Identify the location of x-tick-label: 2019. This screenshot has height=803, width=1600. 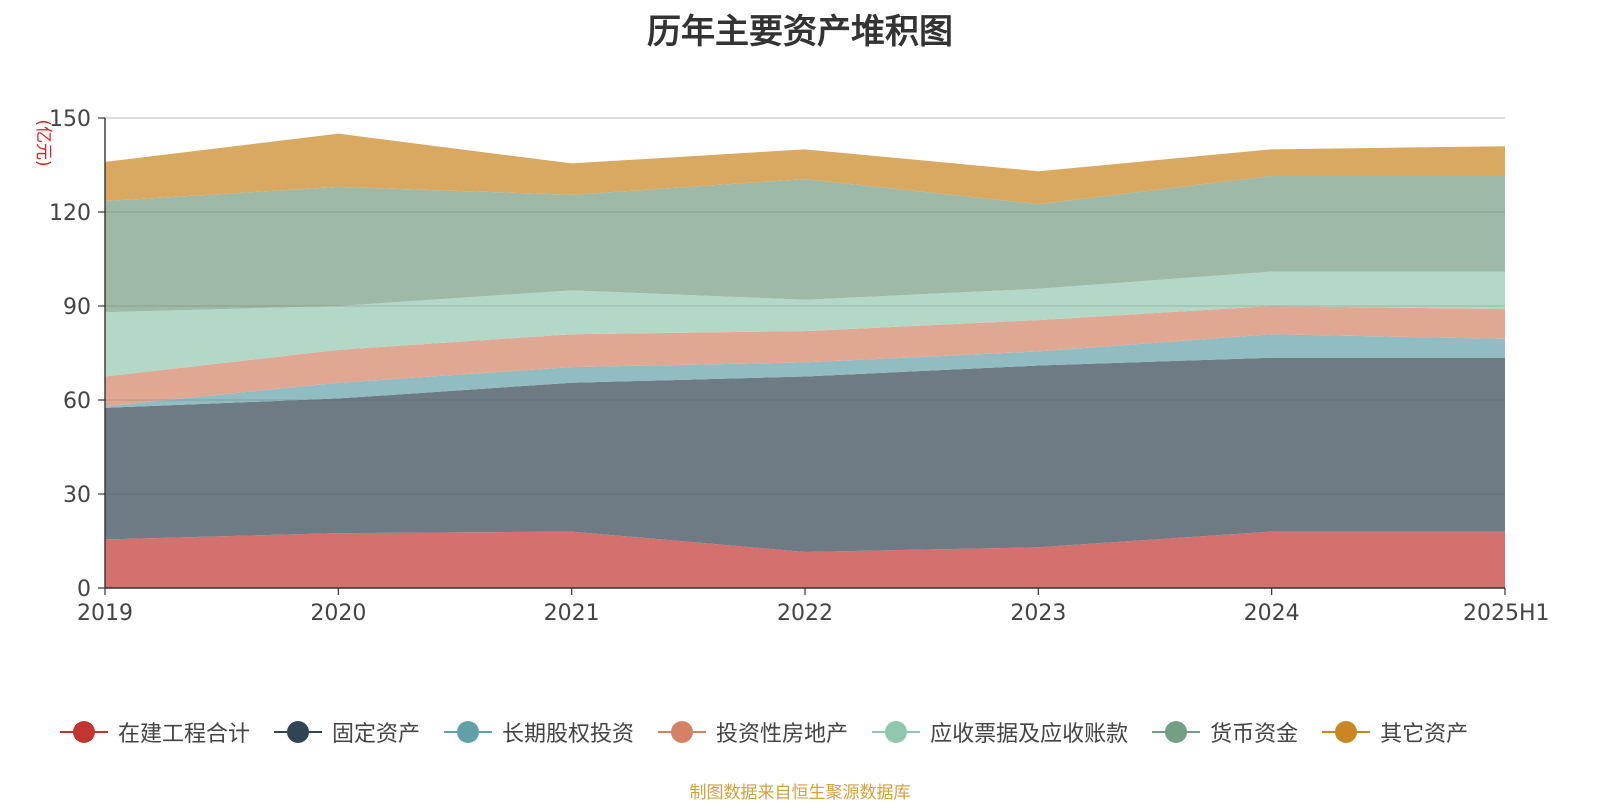
(105, 613).